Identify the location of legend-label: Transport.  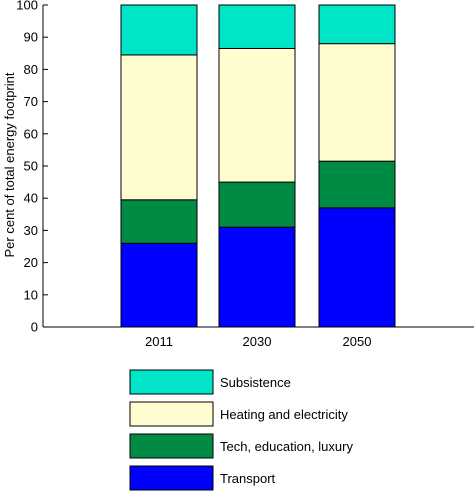
(248, 478).